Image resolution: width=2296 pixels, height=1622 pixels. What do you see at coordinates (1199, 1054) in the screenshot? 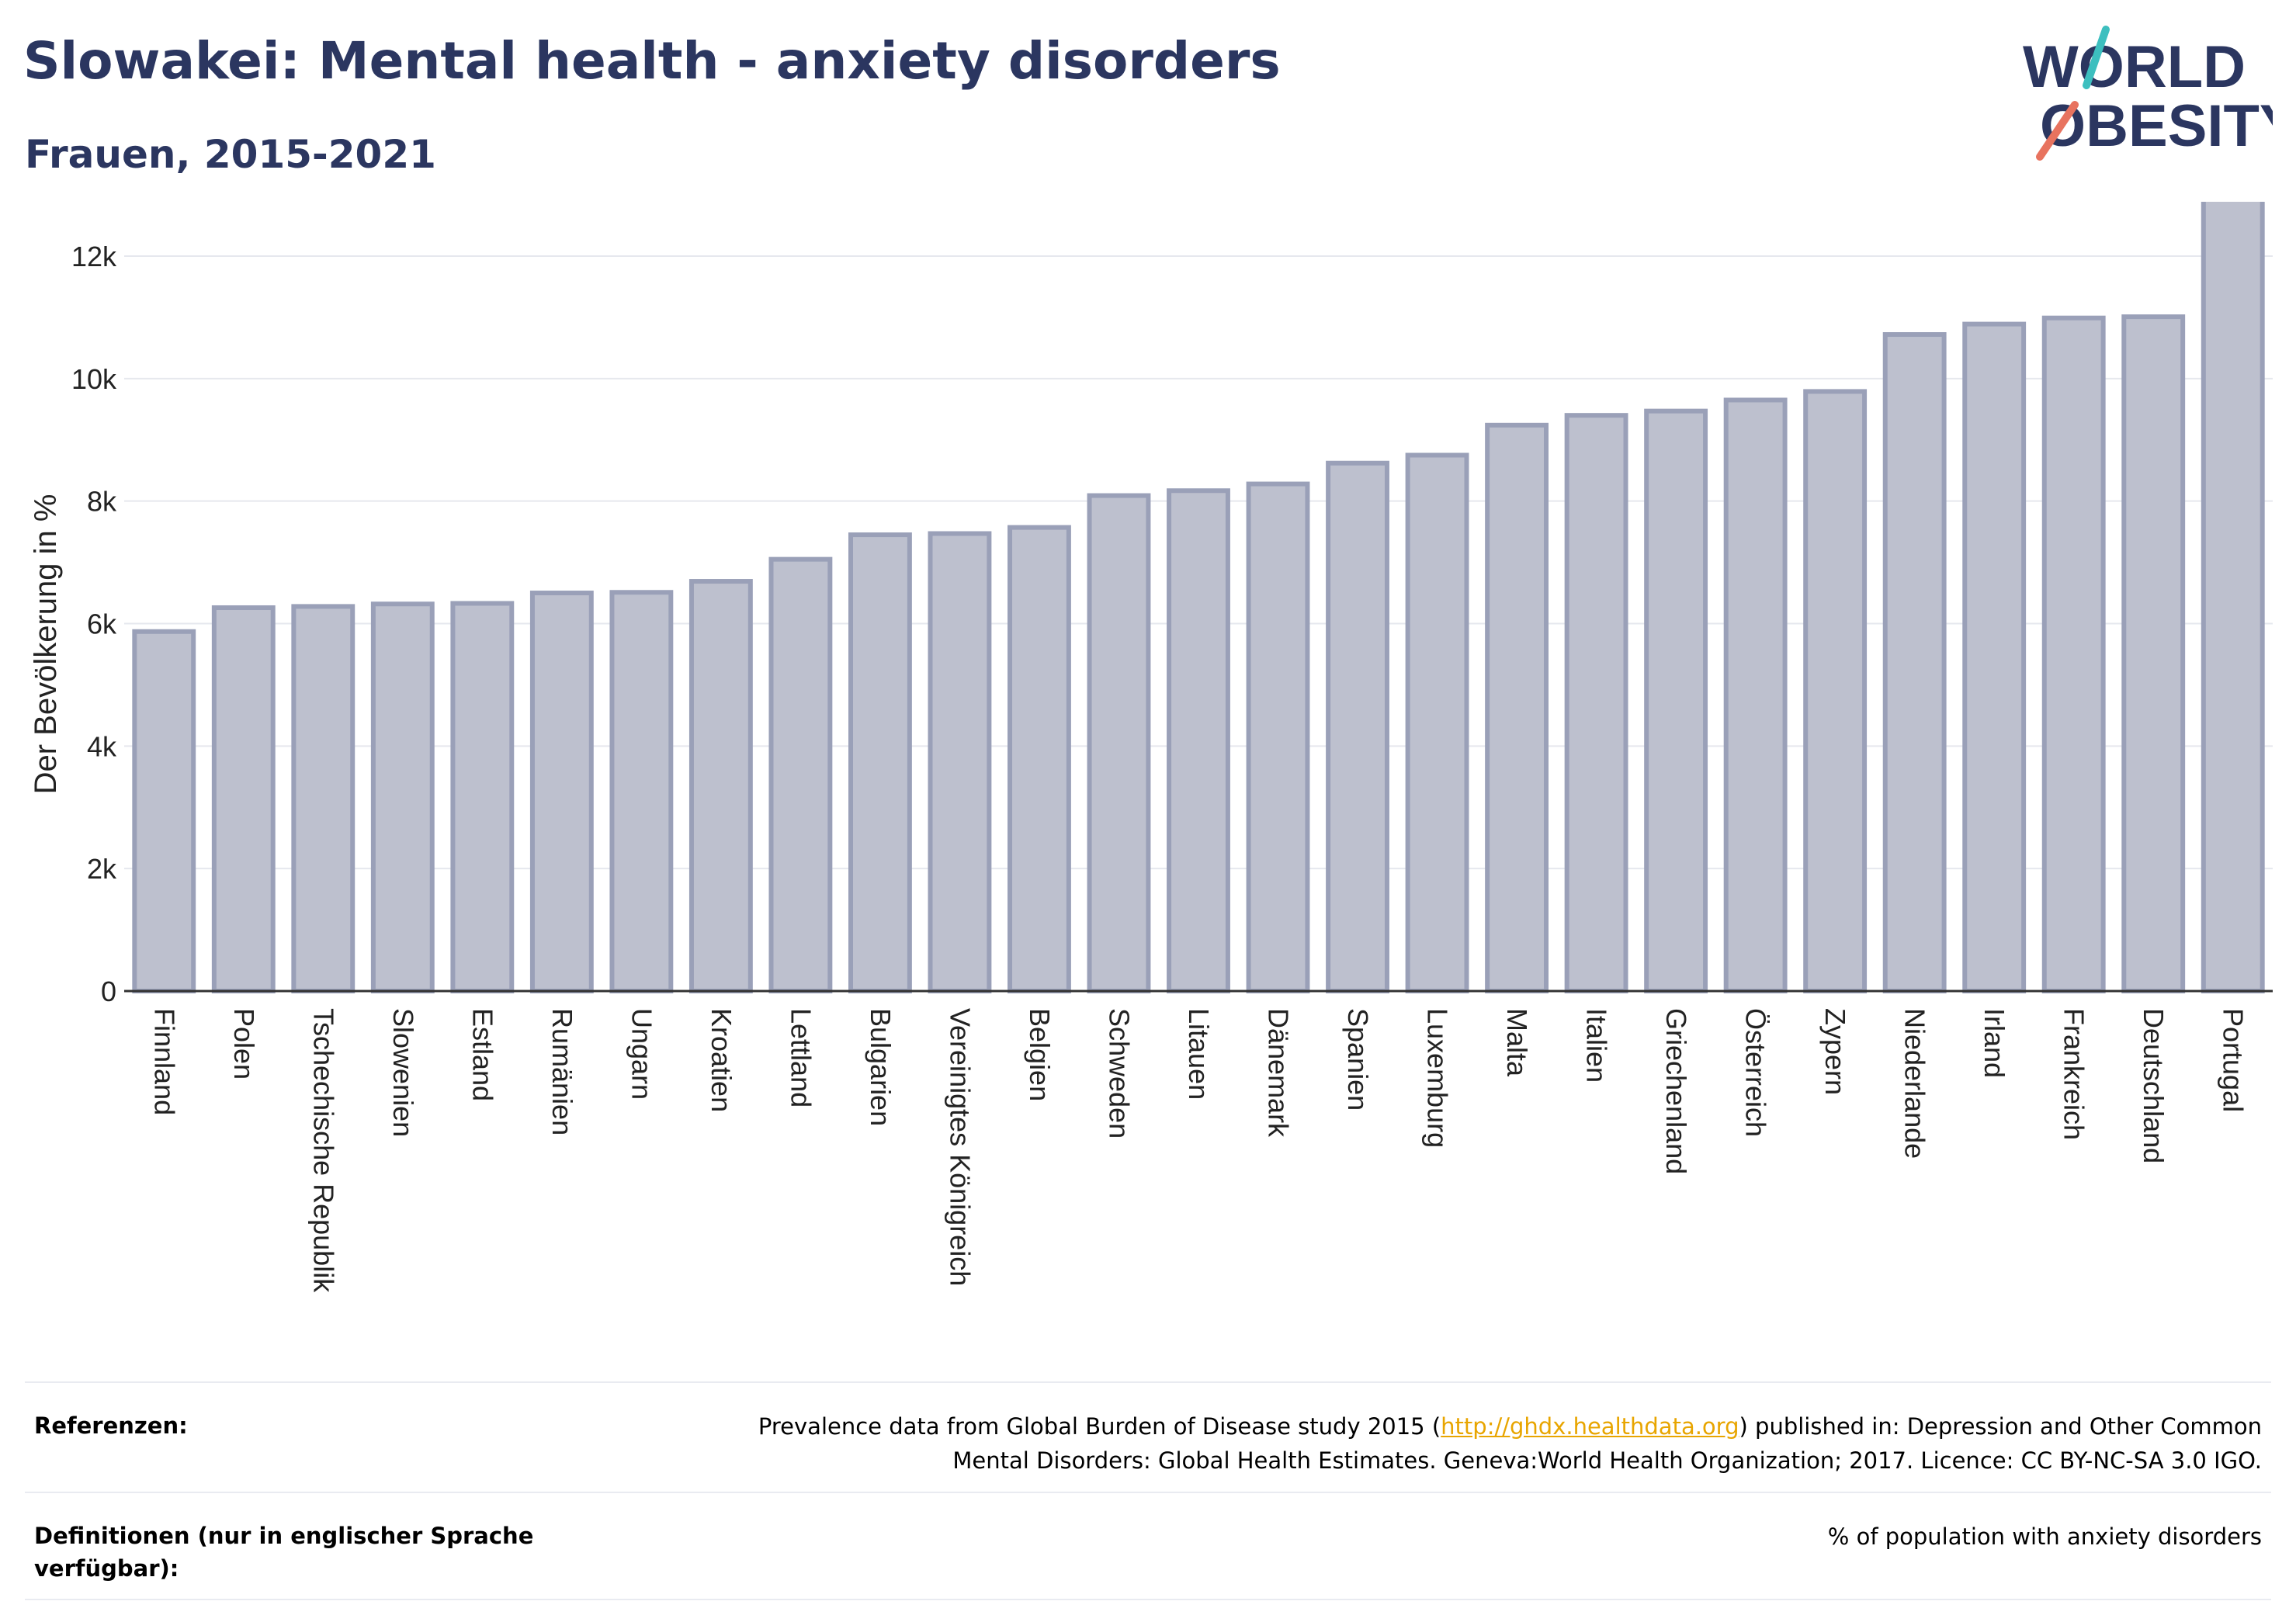
I see `x-tick-label: Litauen` at bounding box center [1199, 1054].